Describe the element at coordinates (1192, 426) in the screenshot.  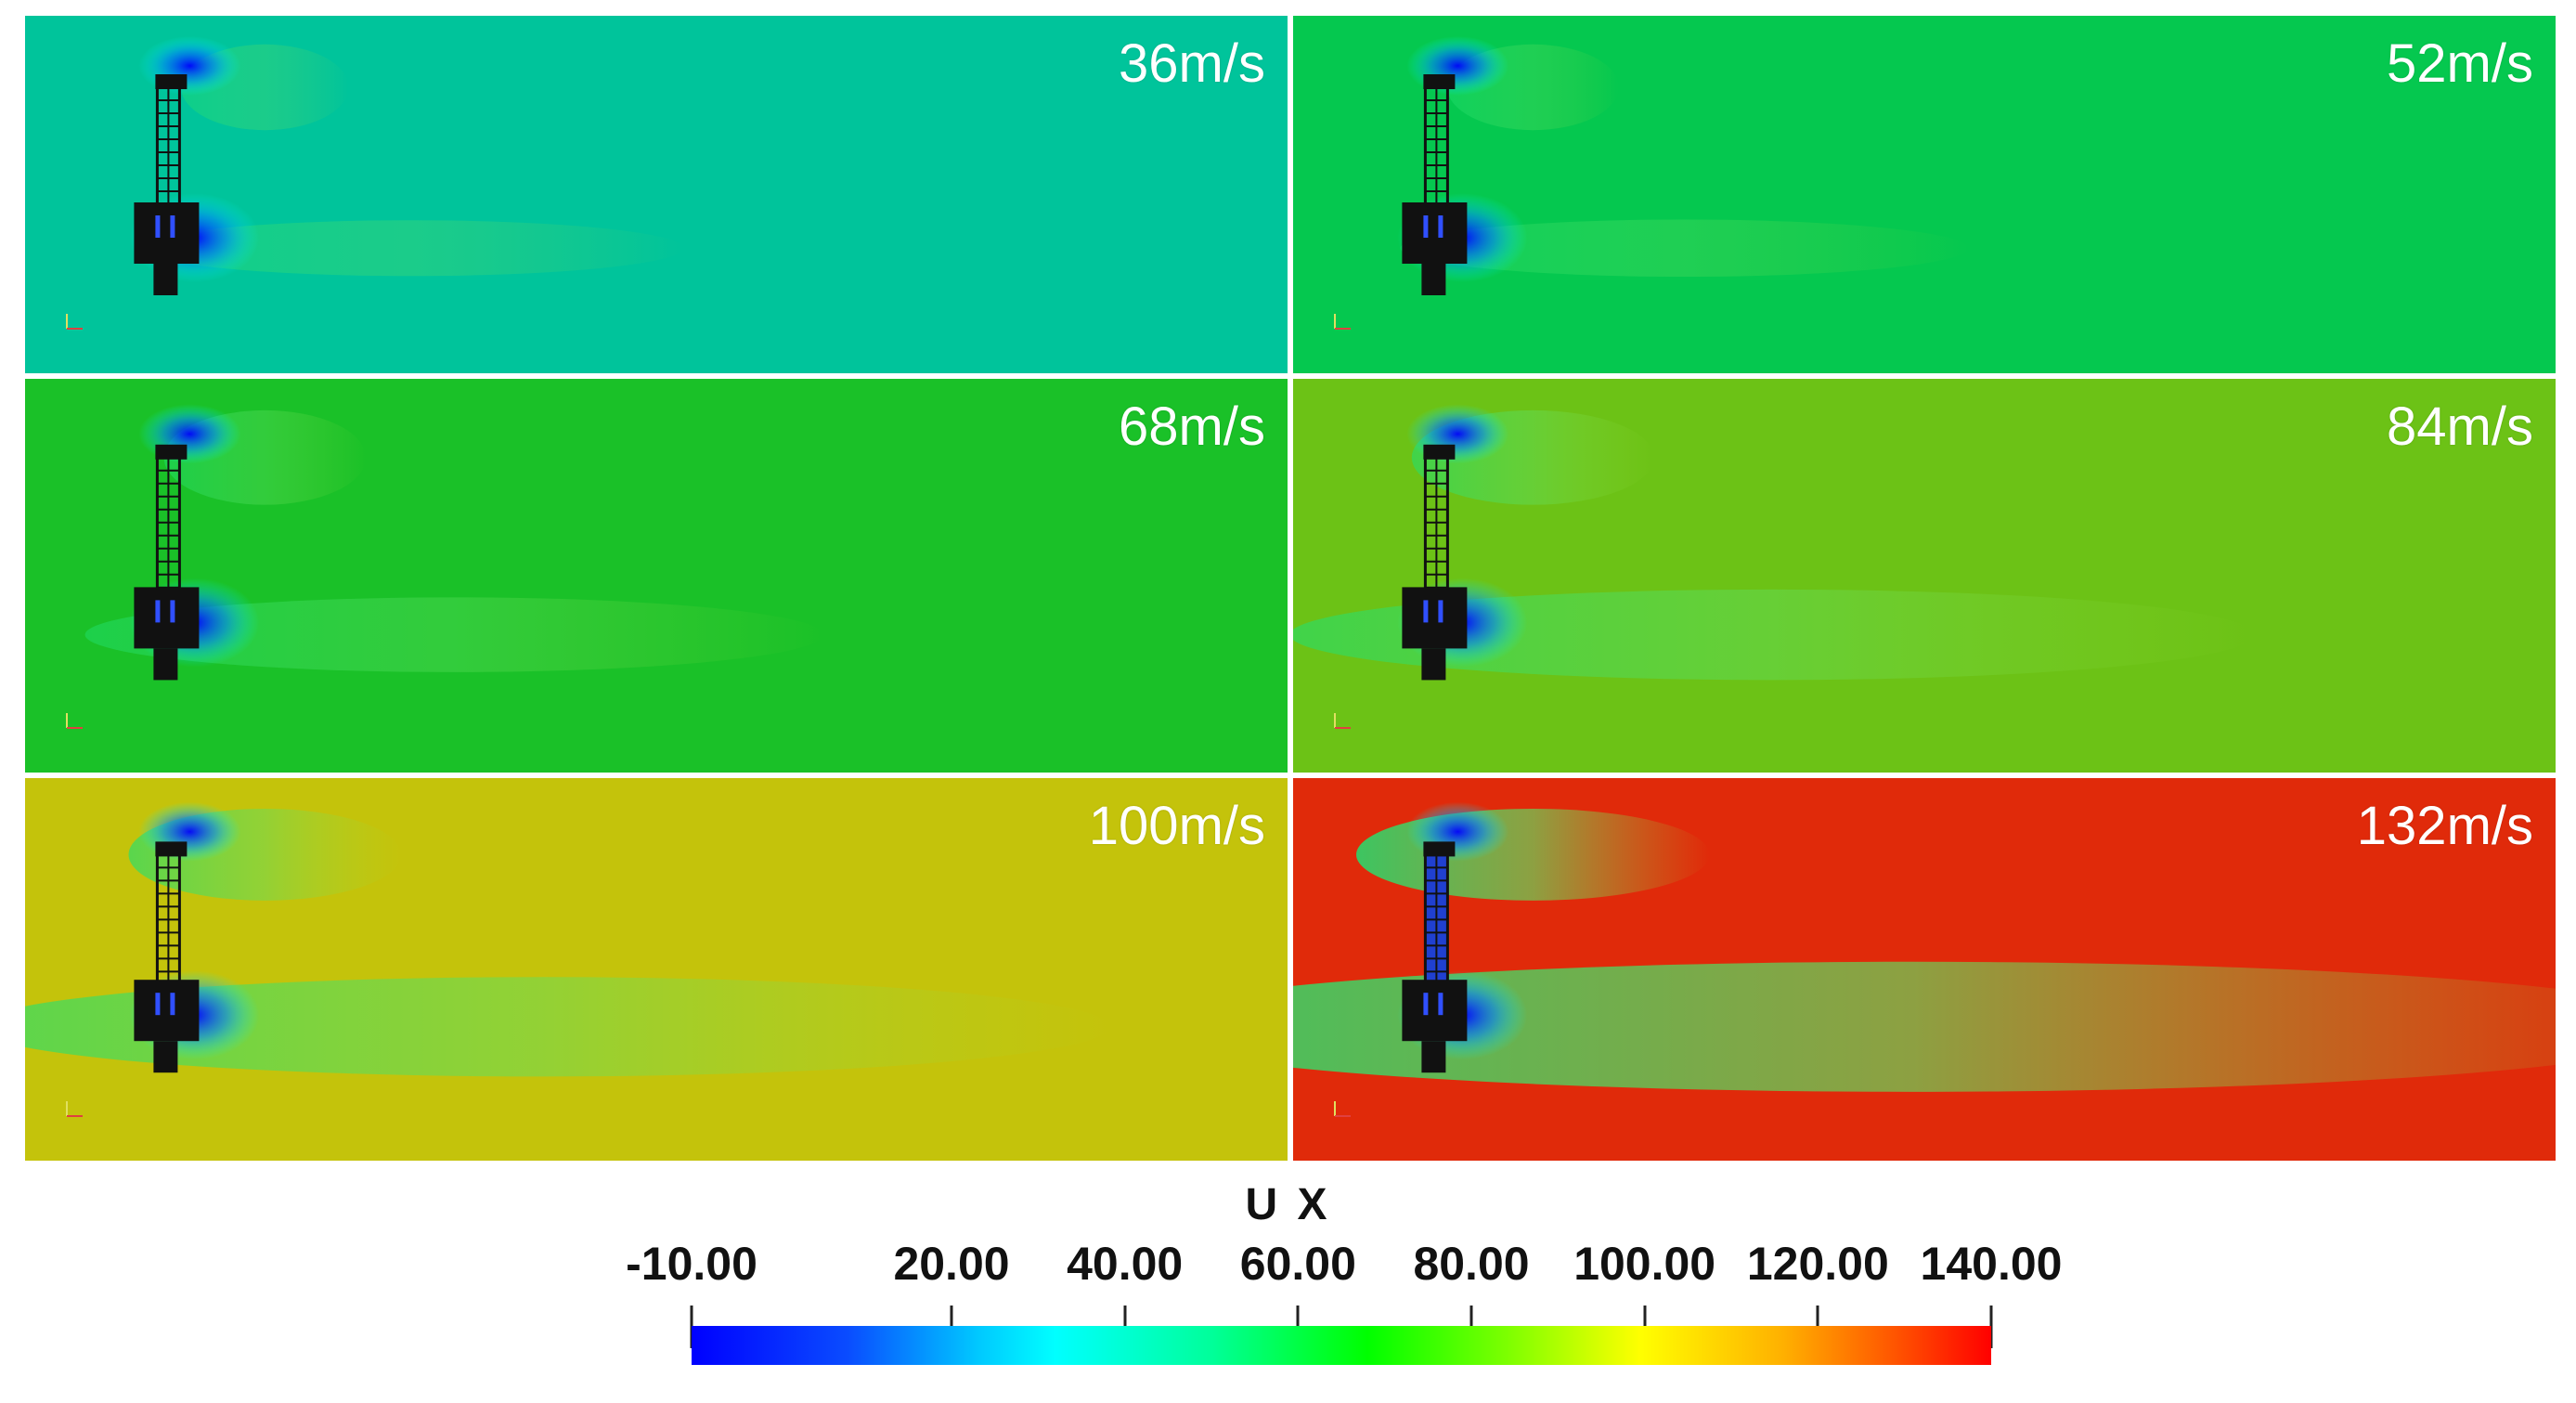
I see `inlet-speed-label: 68m/s` at that location.